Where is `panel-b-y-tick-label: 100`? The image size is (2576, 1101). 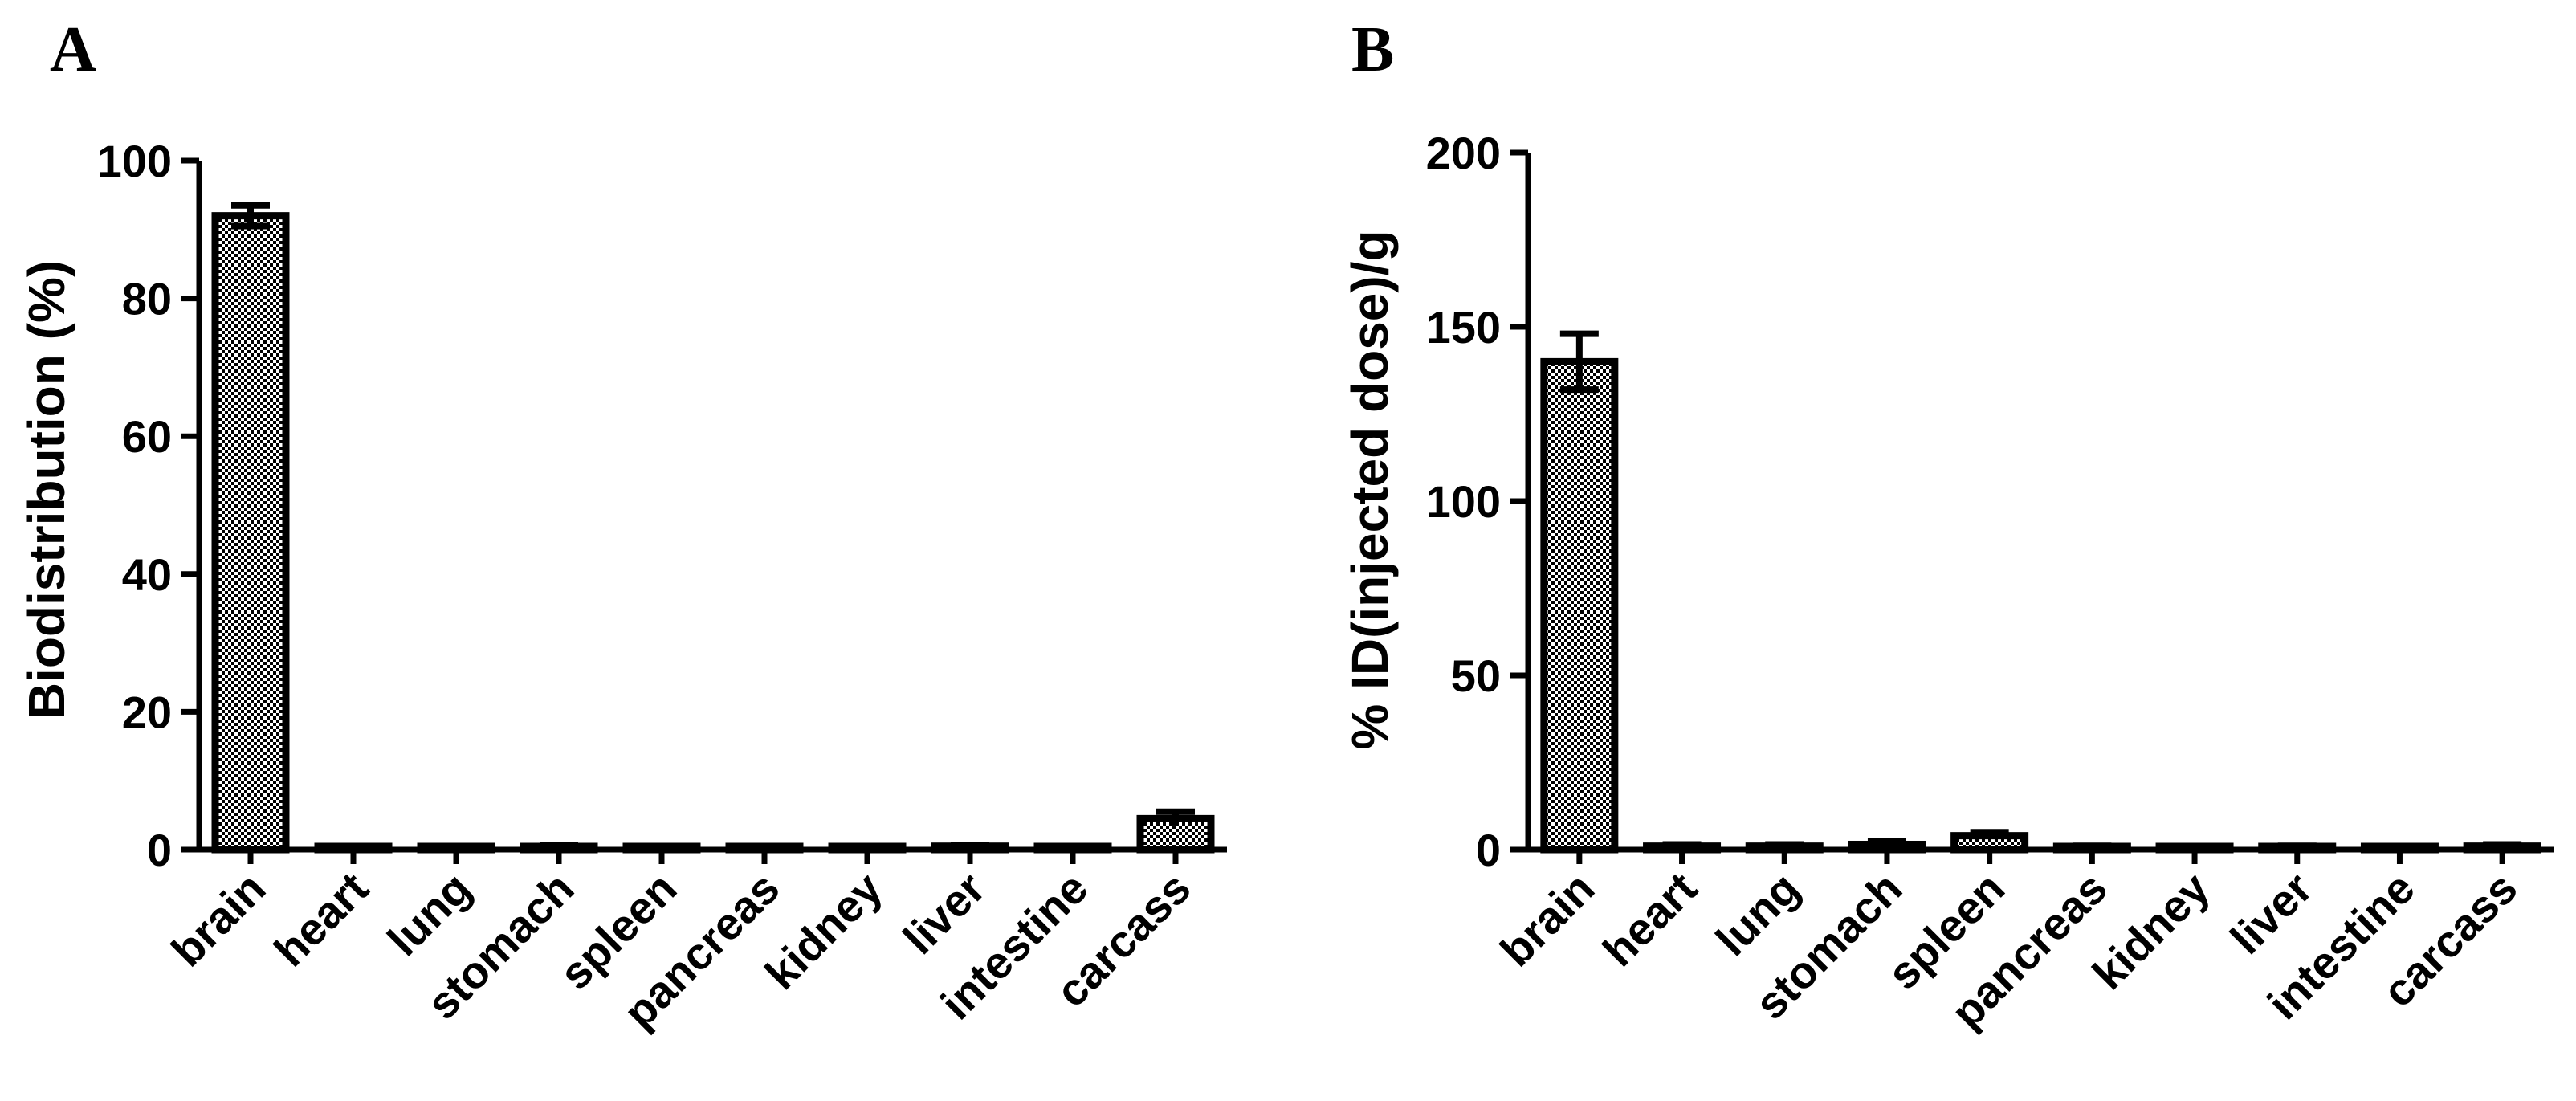
panel-b-y-tick-label: 100 is located at coordinates (1463, 501).